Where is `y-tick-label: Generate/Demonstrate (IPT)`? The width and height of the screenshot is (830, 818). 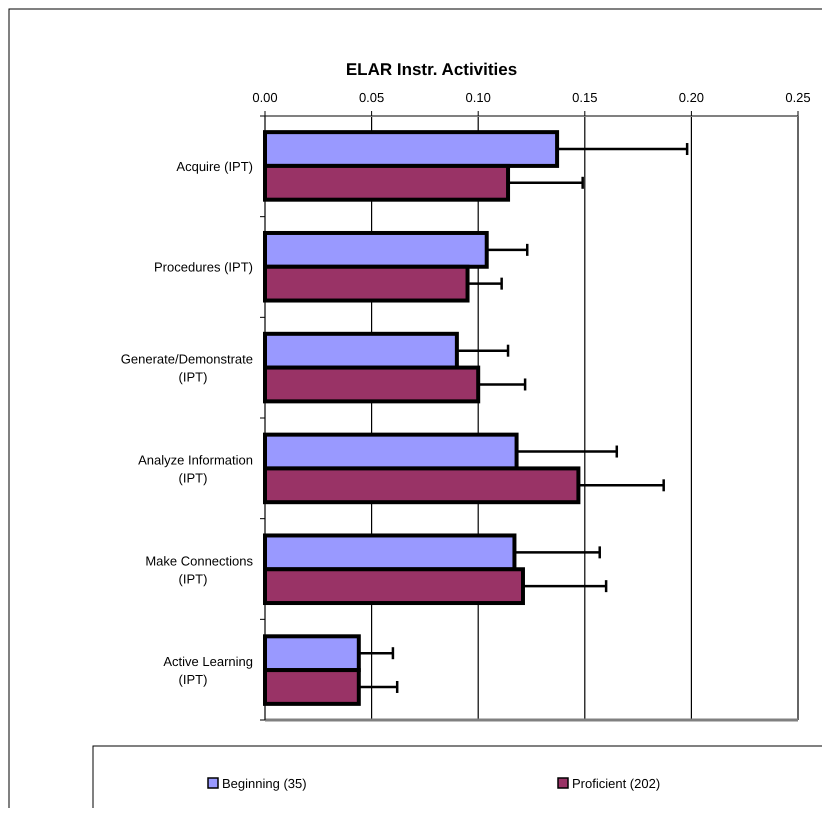 y-tick-label: Generate/Demonstrate (IPT) is located at coordinates (186, 368).